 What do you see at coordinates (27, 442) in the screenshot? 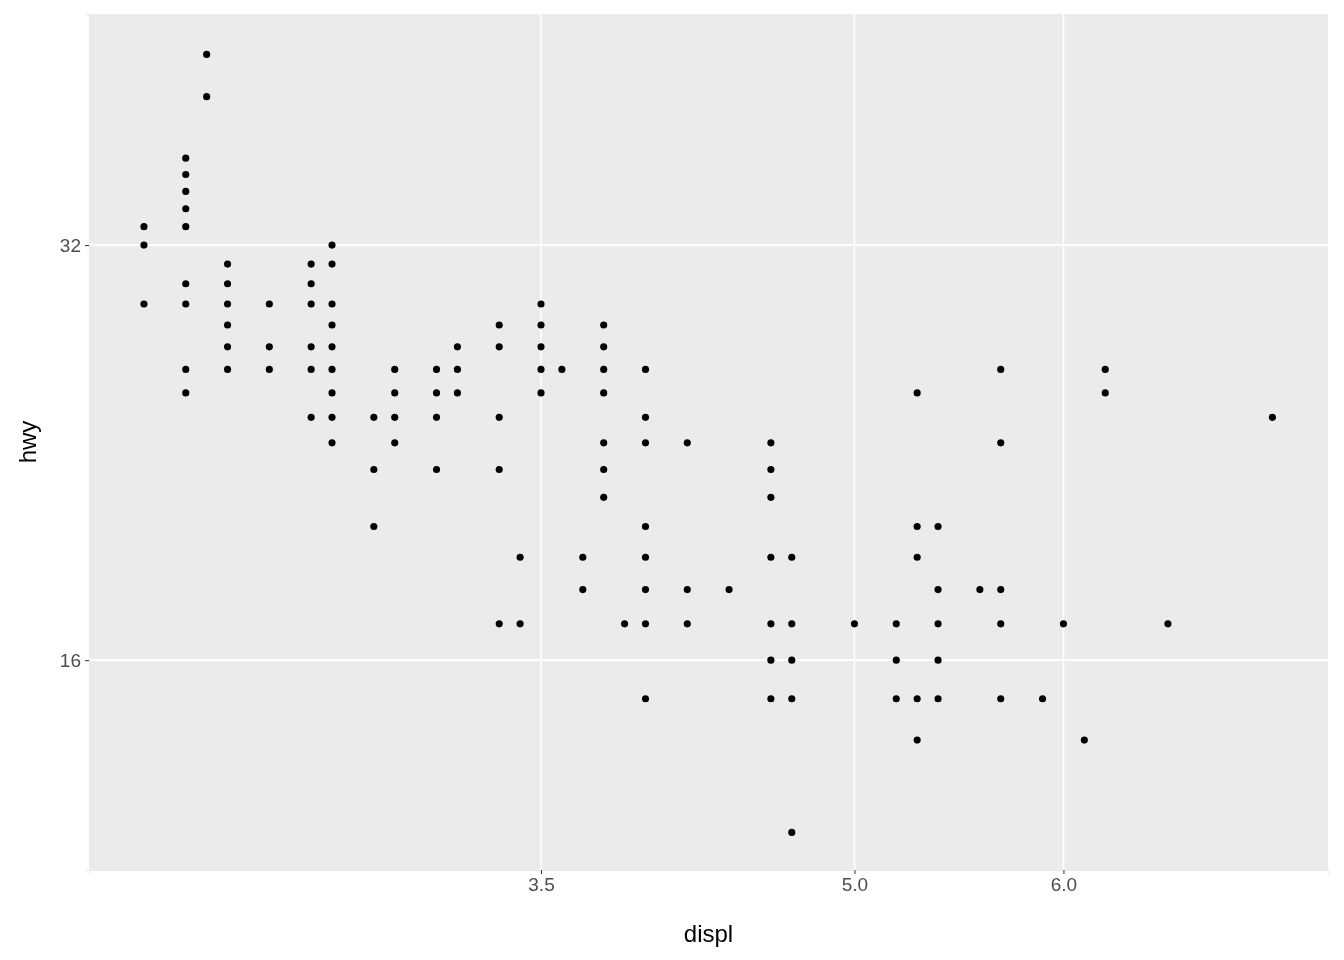
I see `y-axis-title: hwy` at bounding box center [27, 442].